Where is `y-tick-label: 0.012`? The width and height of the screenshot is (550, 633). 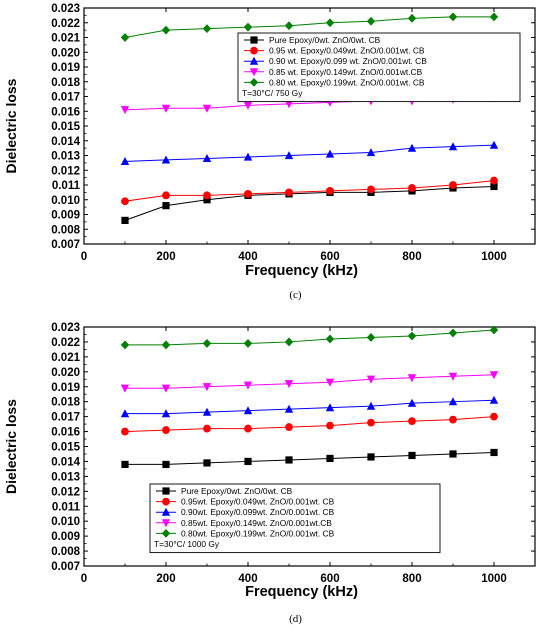 y-tick-label: 0.012 is located at coordinates (65, 492).